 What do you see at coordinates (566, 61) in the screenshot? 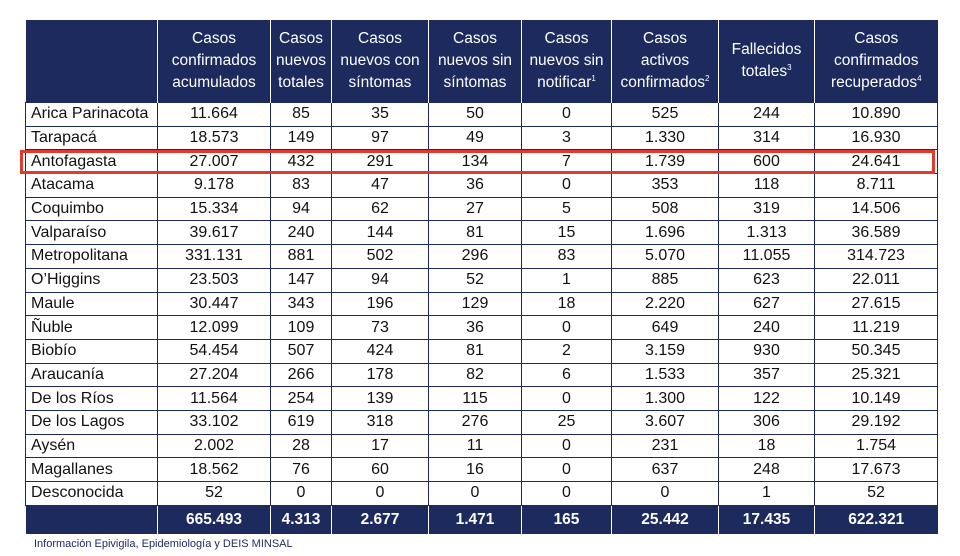
I see `column-header: Casos nuevos sin notificar1` at bounding box center [566, 61].